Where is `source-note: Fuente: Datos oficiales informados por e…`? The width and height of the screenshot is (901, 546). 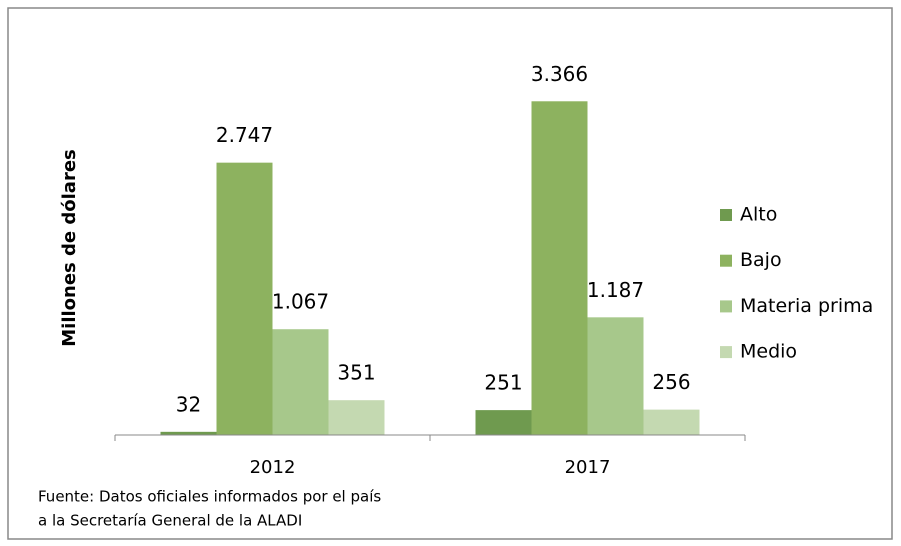
source-note: Fuente: Datos oficiales informados por e… is located at coordinates (209, 497).